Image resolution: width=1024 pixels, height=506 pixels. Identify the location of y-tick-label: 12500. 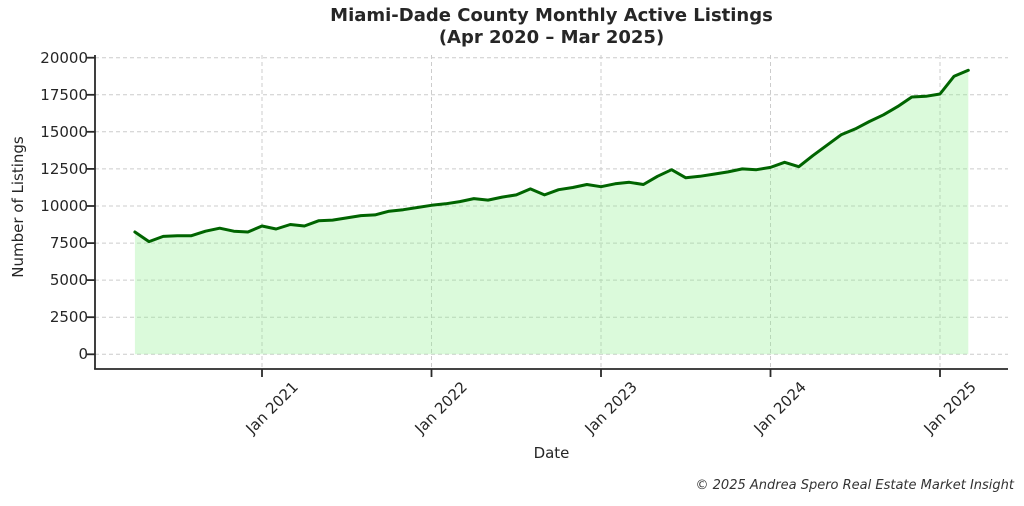
(64, 168).